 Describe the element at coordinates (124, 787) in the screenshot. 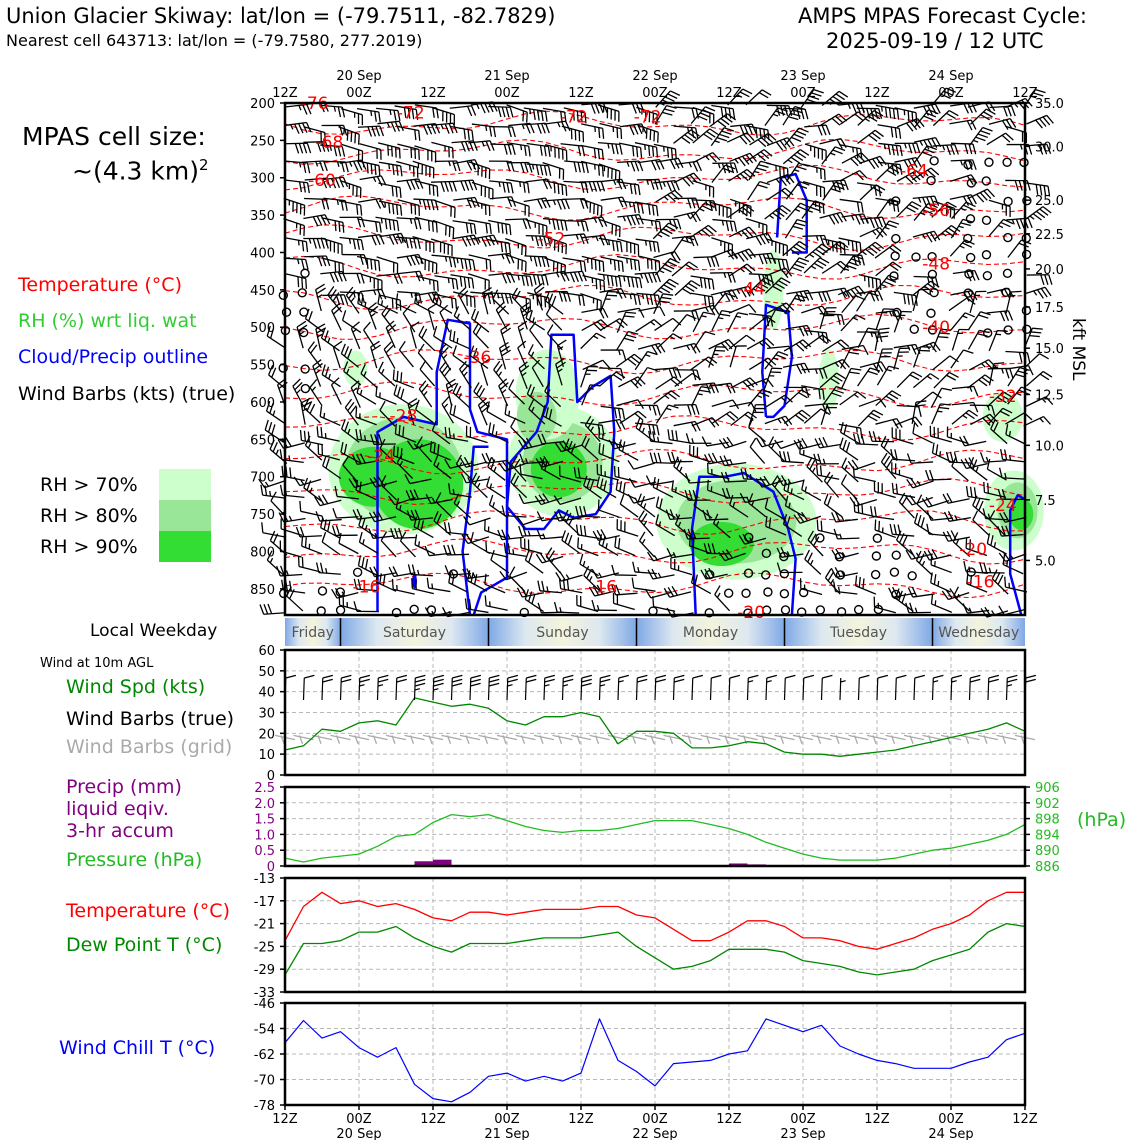

I see `legend-precip-1: Precip (mm)` at that location.